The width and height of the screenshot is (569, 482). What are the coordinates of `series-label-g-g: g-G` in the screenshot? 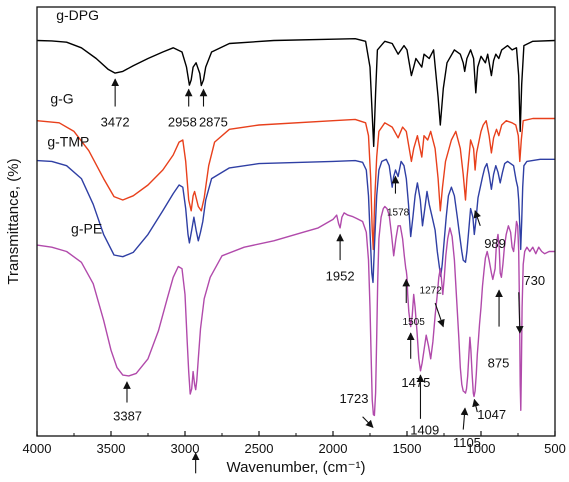 It's located at (61, 99).